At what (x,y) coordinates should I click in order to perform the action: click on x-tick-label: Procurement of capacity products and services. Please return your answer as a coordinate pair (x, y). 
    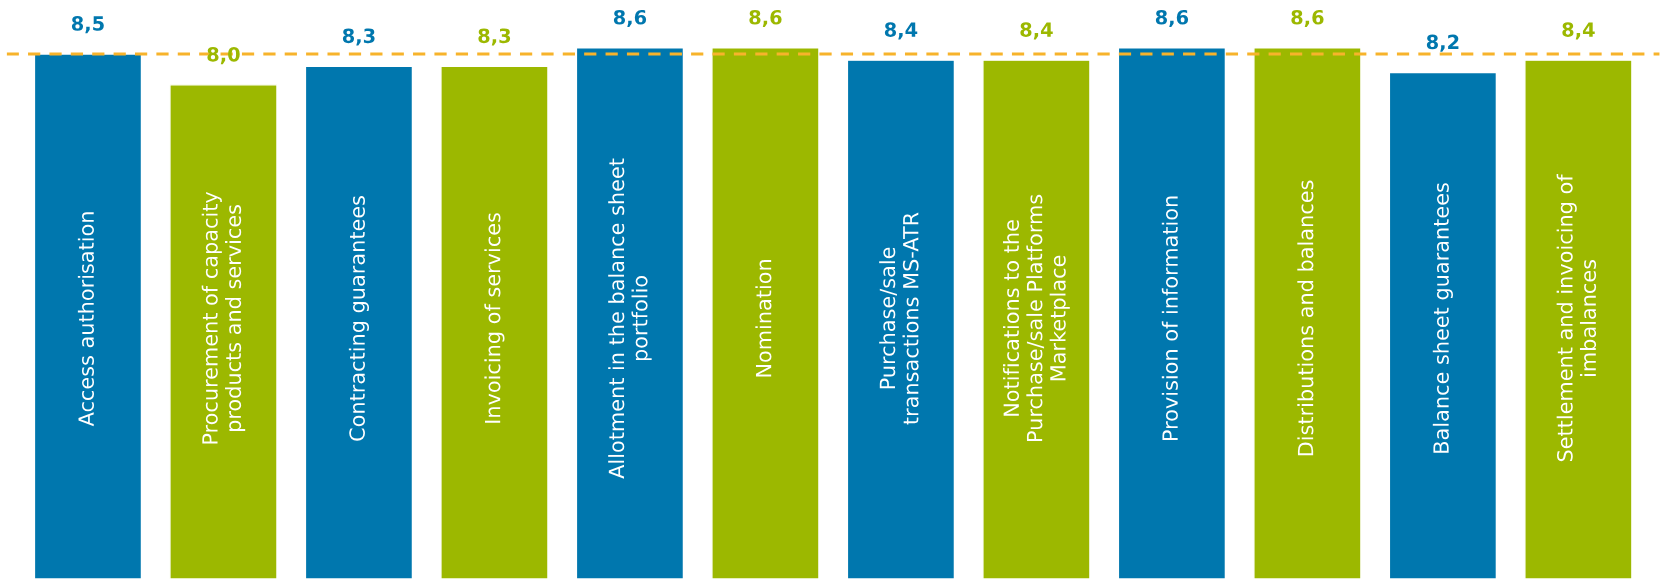
    Looking at the image, I should click on (223, 317).